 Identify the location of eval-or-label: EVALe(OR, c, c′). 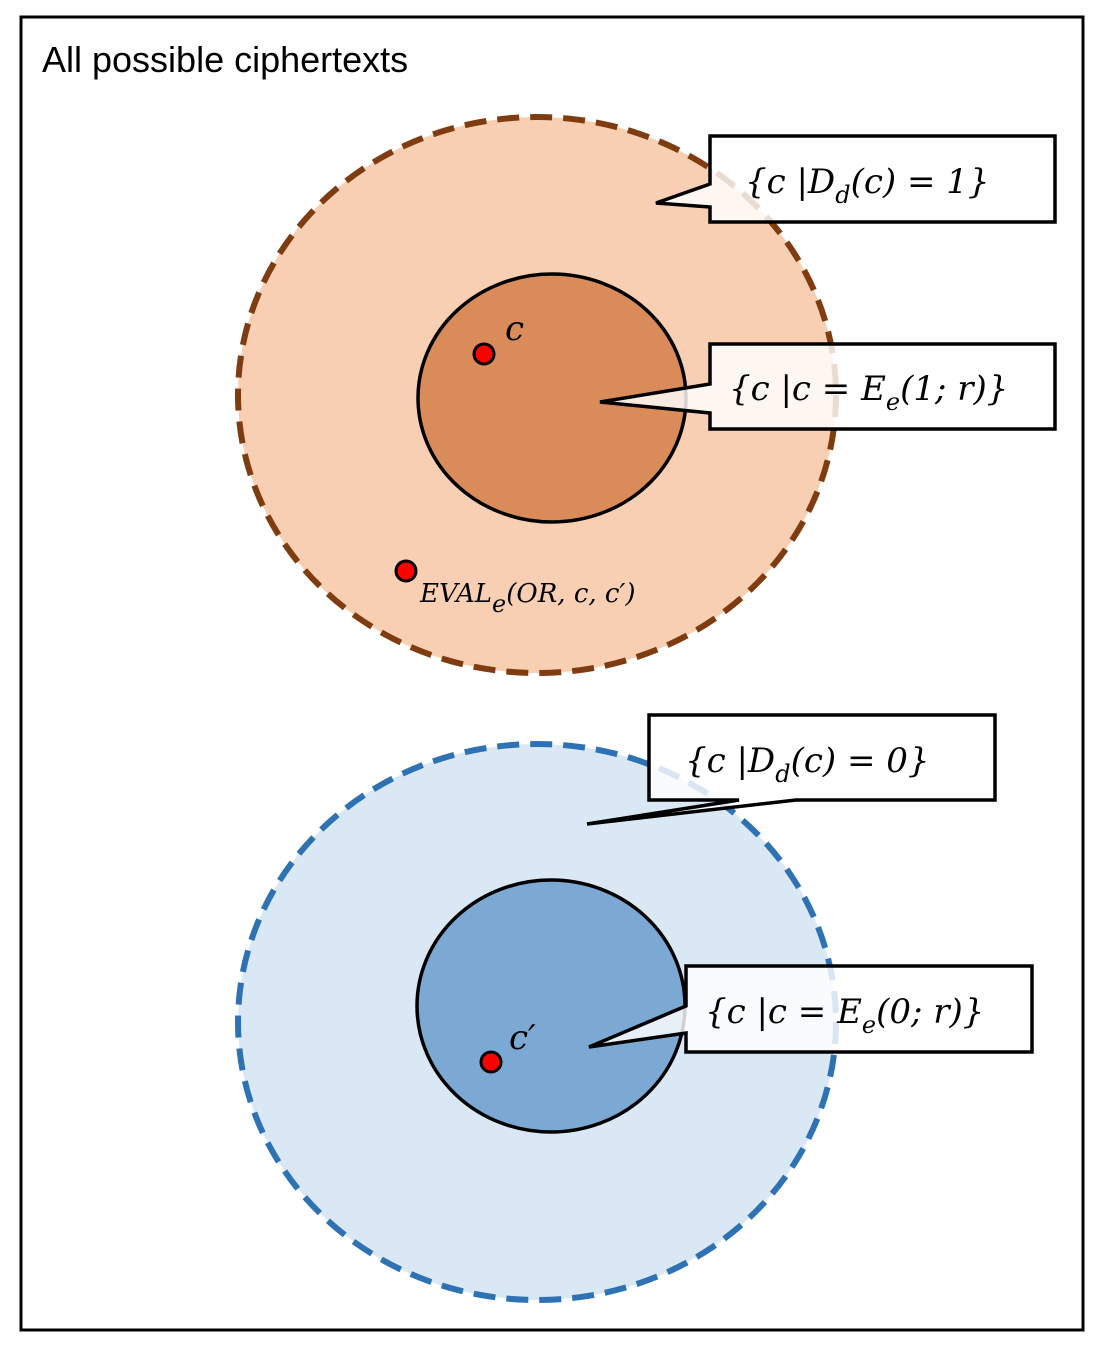
(527, 598).